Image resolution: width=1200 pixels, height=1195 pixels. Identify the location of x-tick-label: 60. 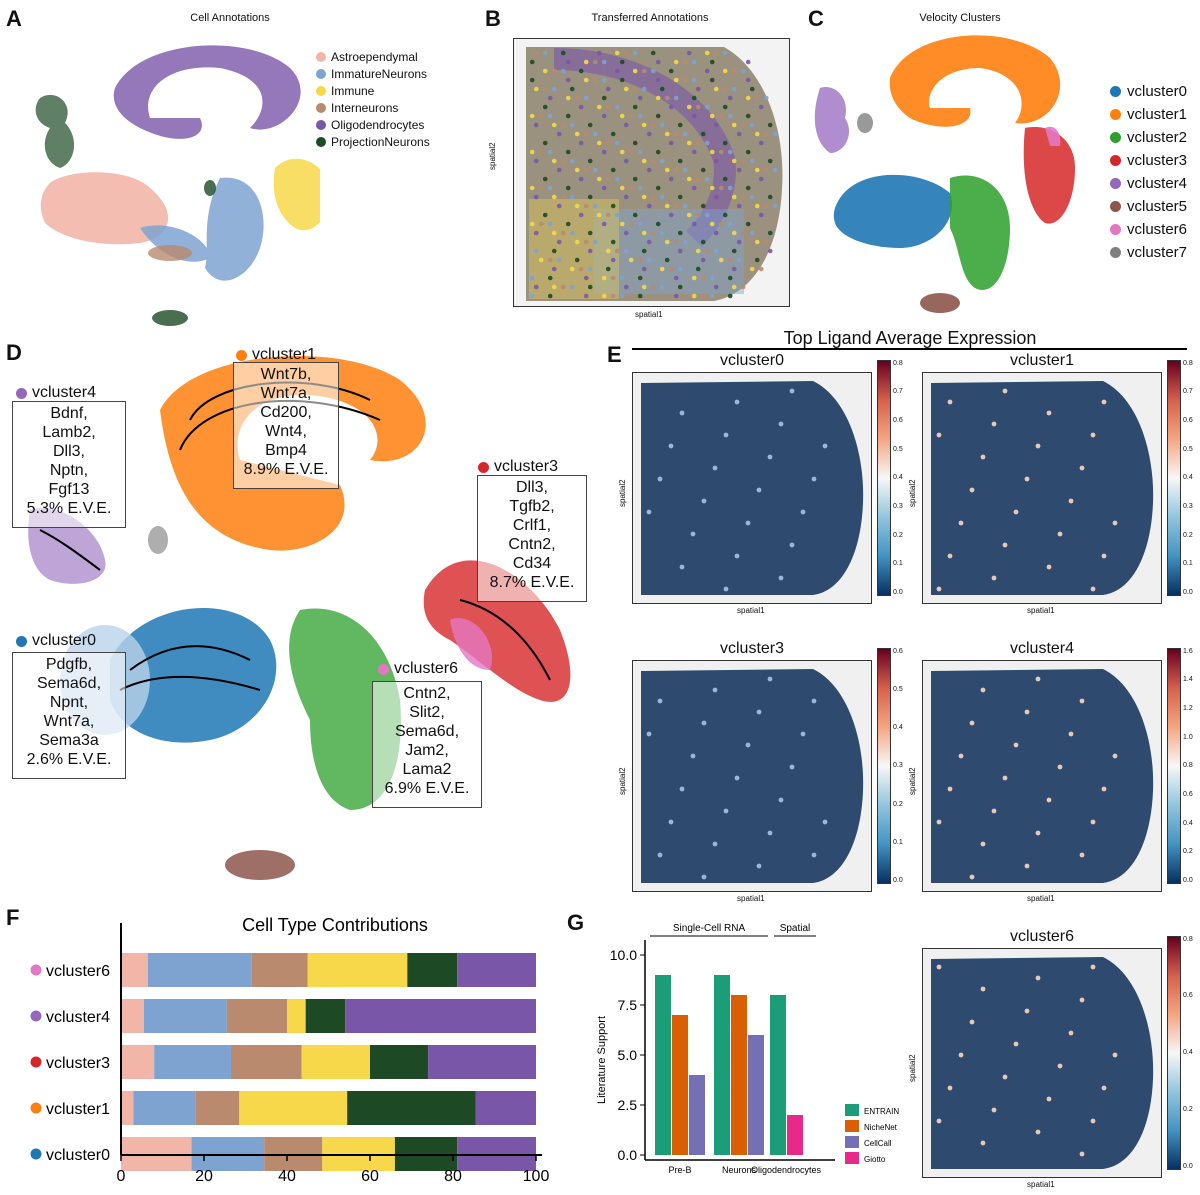
(370, 1176).